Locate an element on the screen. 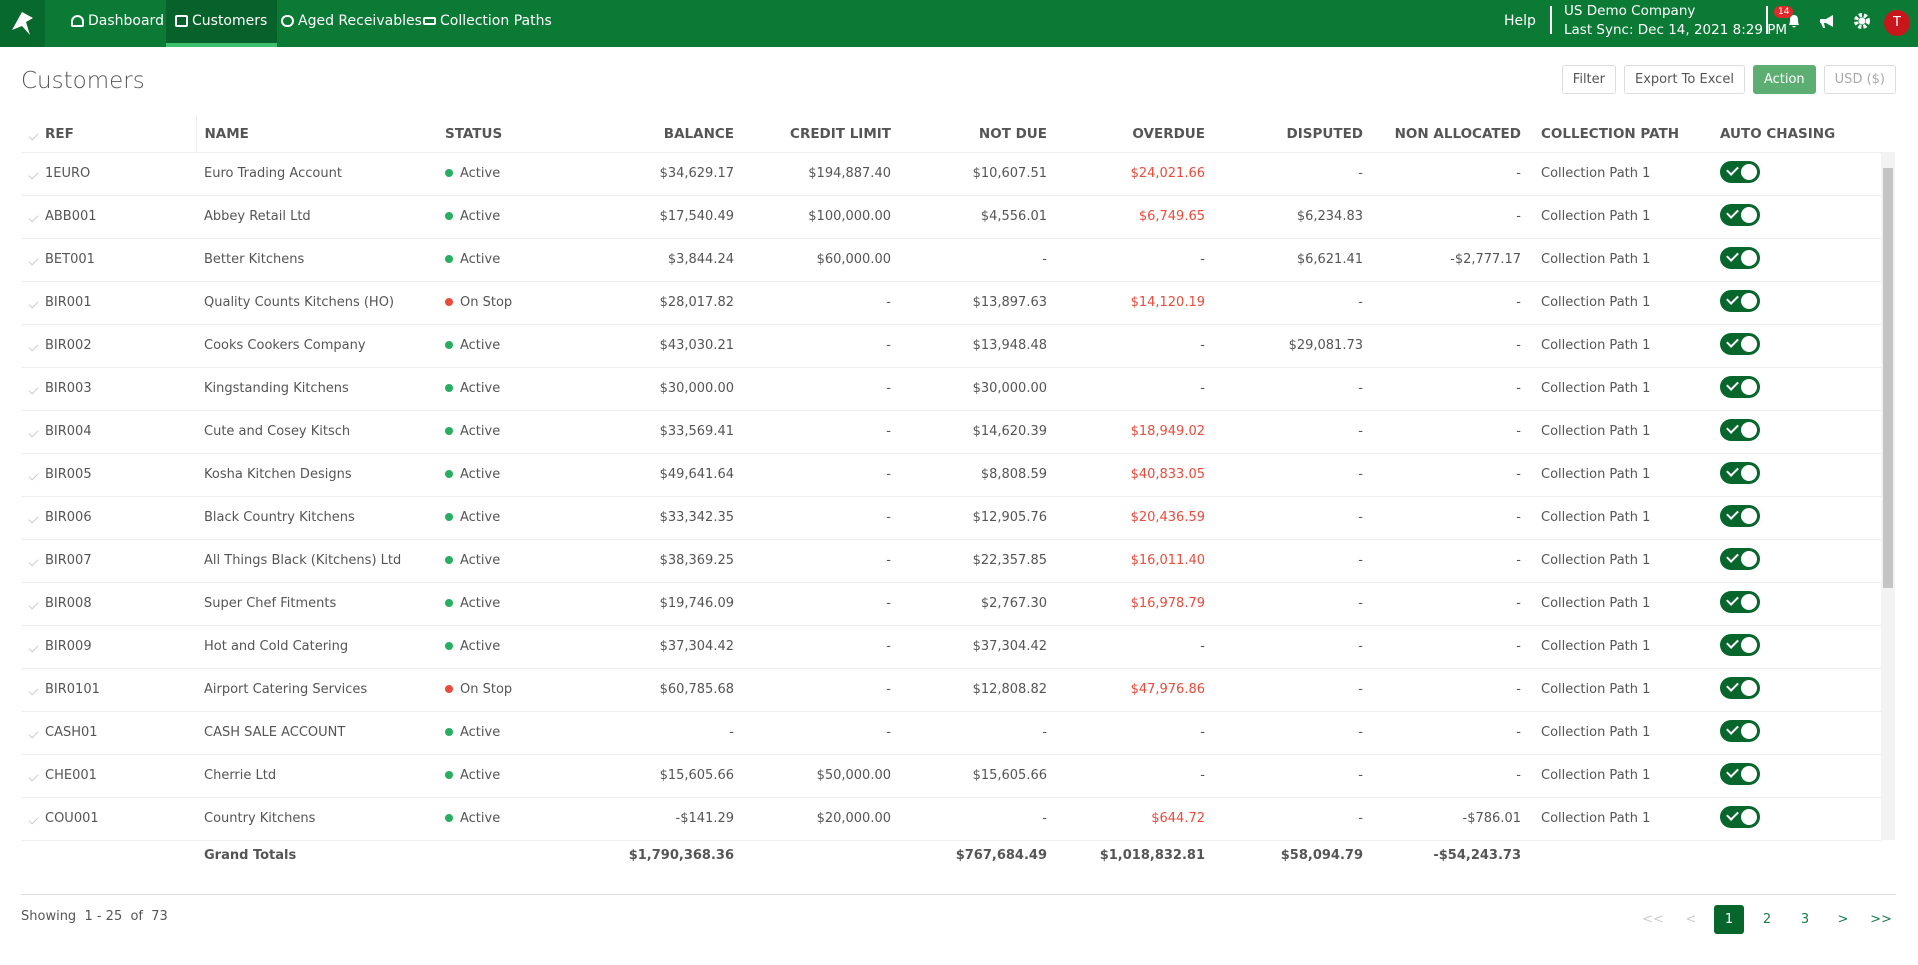 Image resolution: width=1918 pixels, height=965 pixels. page-link: 3 is located at coordinates (1805, 919).